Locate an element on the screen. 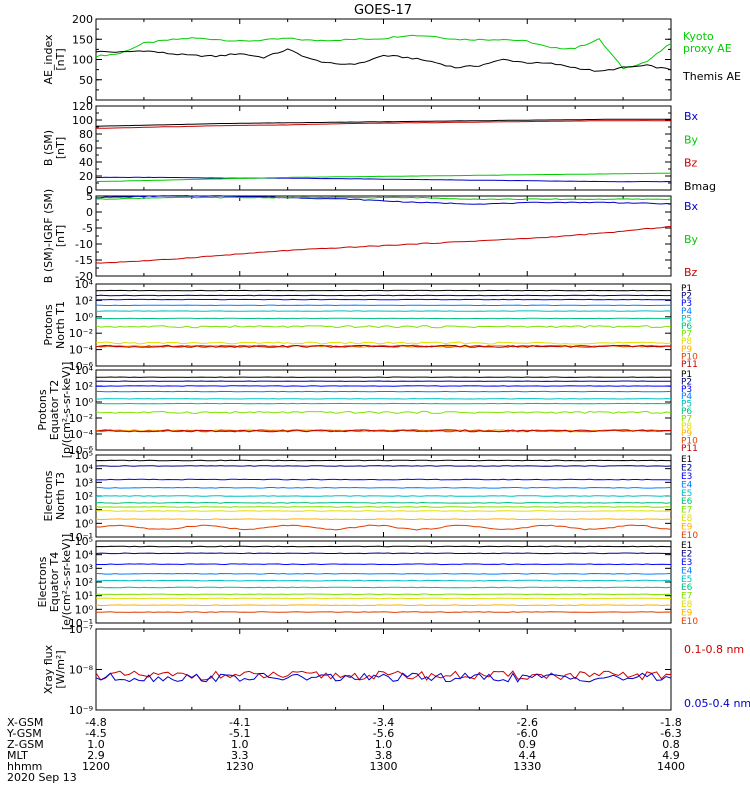 The image size is (750, 800). y-axis-label: Xray flux is located at coordinates (48, 669).